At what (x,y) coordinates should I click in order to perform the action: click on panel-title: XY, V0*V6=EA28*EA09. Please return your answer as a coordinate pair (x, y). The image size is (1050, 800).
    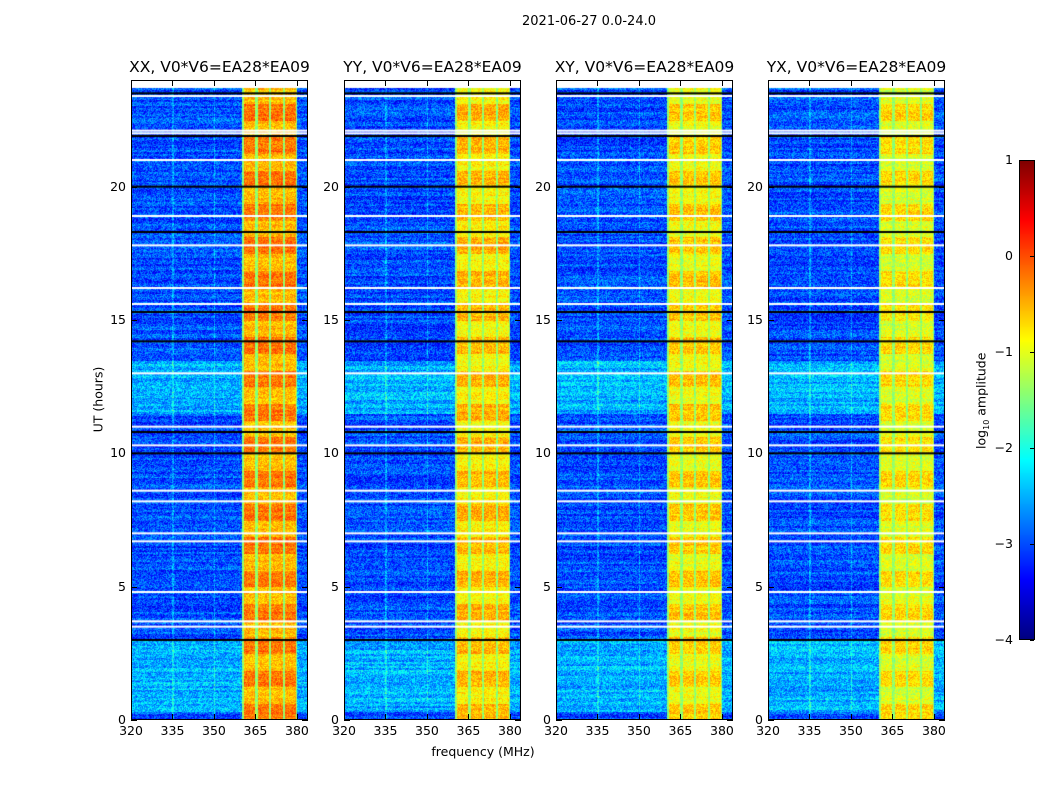
    Looking at the image, I should click on (644, 67).